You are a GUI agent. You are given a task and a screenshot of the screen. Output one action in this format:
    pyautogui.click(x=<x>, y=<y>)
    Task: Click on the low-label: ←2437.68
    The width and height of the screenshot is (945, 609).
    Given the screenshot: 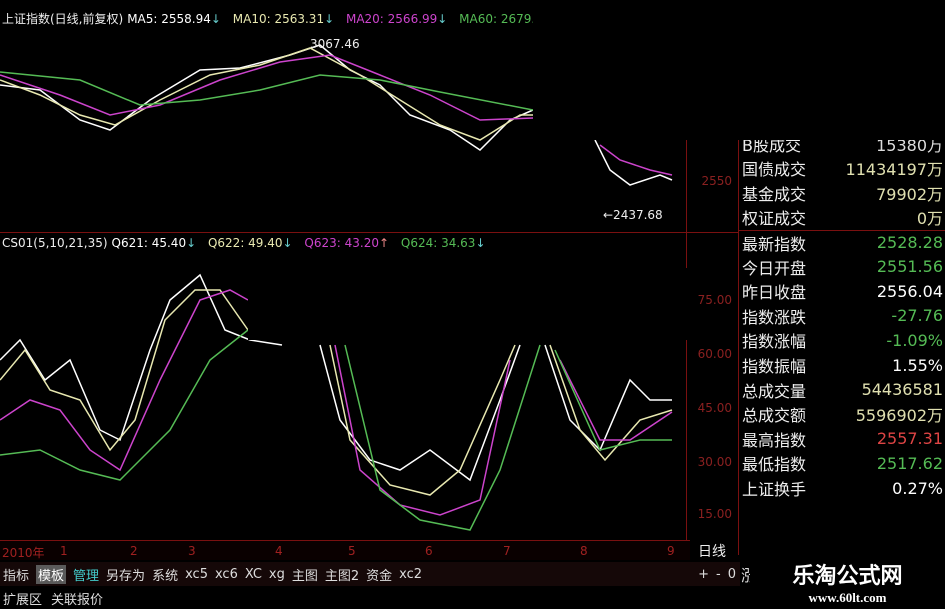 What is the action you would take?
    pyautogui.click(x=633, y=215)
    